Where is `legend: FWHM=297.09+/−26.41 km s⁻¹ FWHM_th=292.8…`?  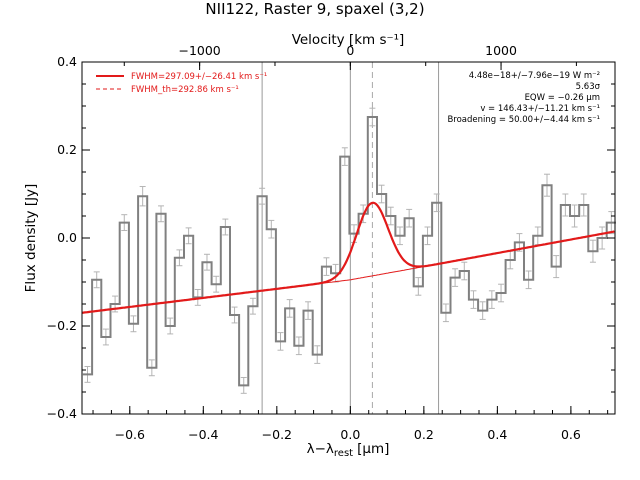 legend: FWHM=297.09+/−26.41 km s⁻¹ FWHM_th=292.8… is located at coordinates (181, 83).